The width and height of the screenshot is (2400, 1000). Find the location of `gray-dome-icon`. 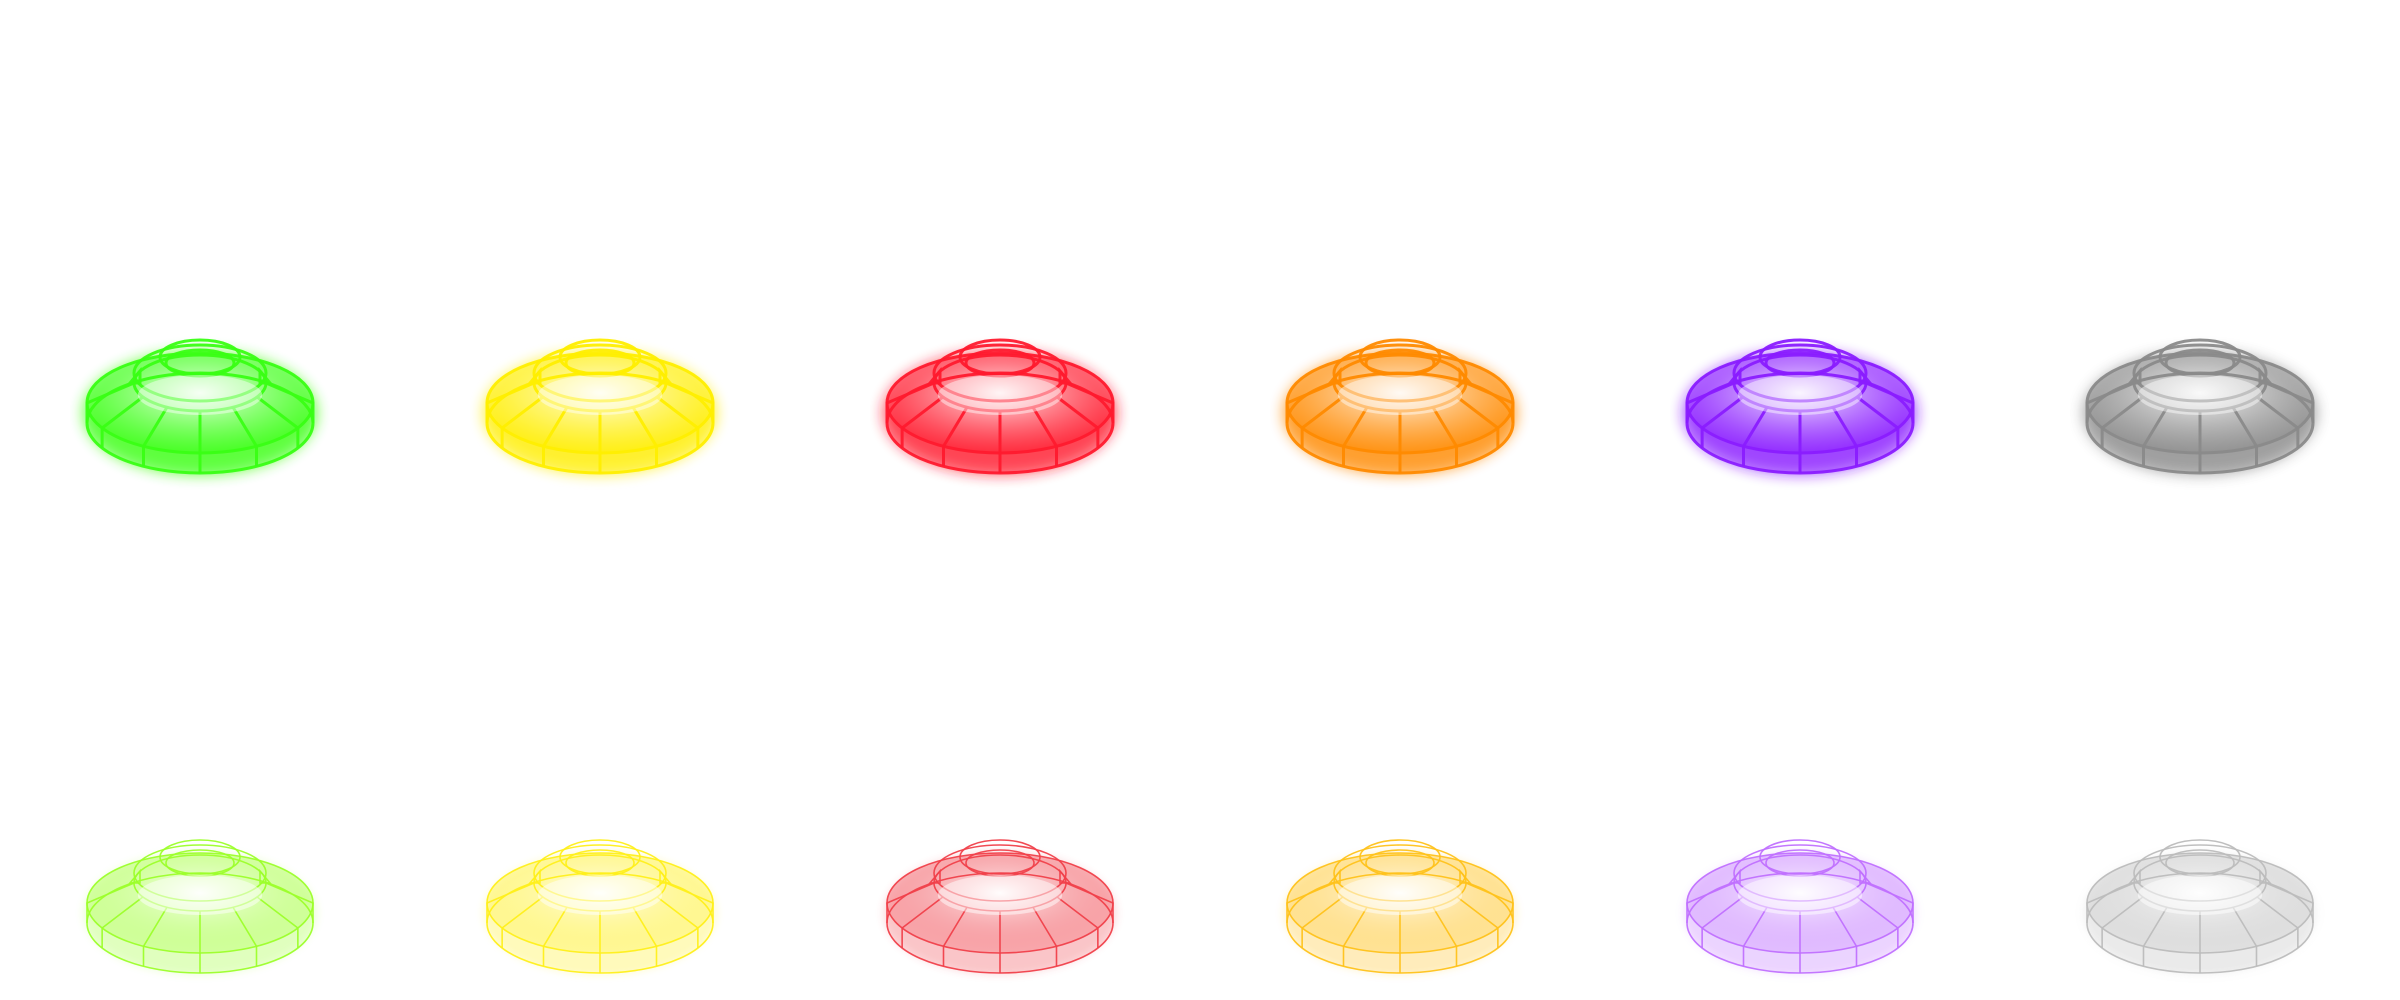

gray-dome-icon is located at coordinates (2200, 395).